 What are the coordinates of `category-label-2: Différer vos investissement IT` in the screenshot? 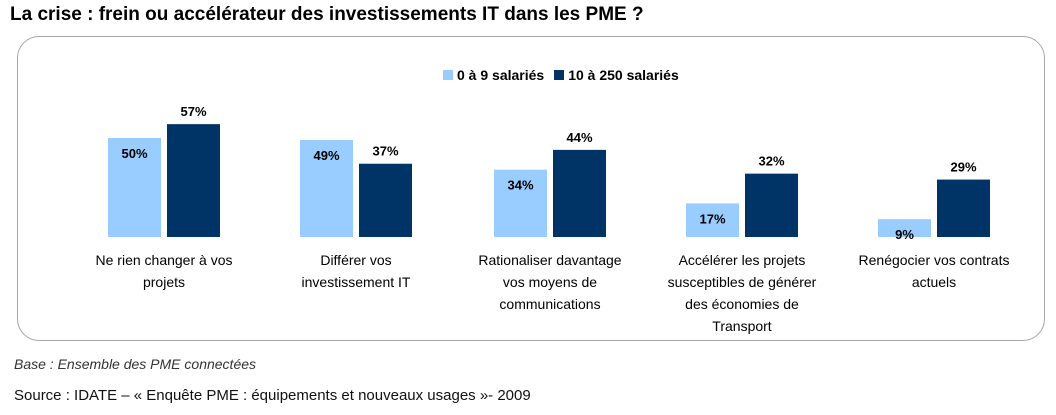 It's located at (356, 271).